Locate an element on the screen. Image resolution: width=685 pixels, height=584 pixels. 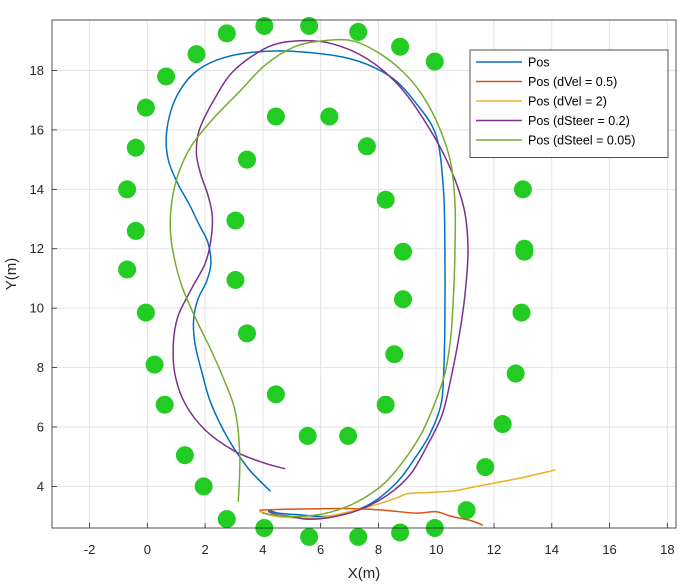
y-tick-label: 8 is located at coordinates (40, 367).